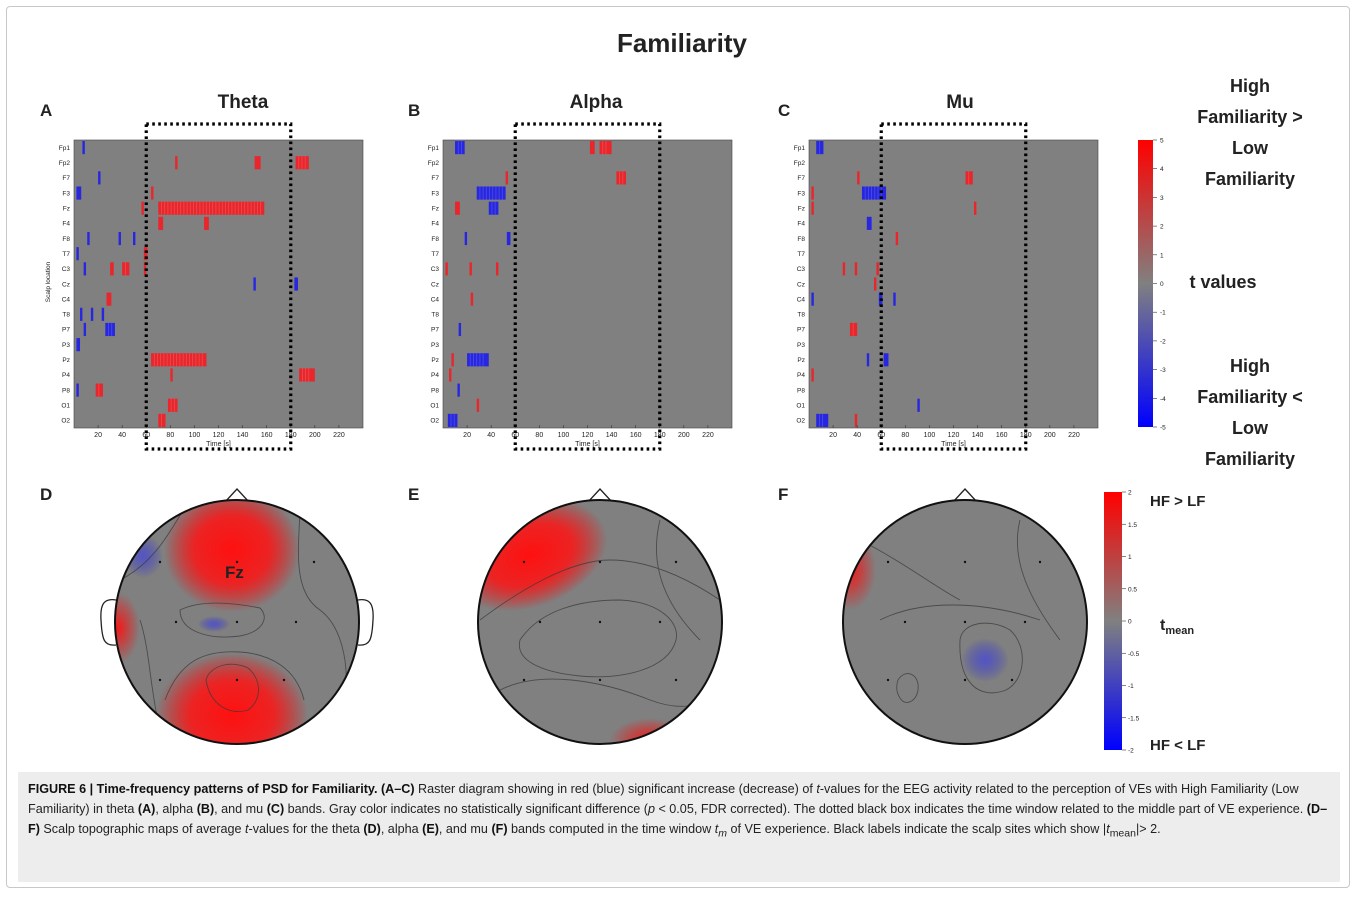 Image resolution: width=1358 pixels, height=897 pixels. Describe the element at coordinates (243, 102) in the screenshot. I see `band-title-theta: Theta` at that location.